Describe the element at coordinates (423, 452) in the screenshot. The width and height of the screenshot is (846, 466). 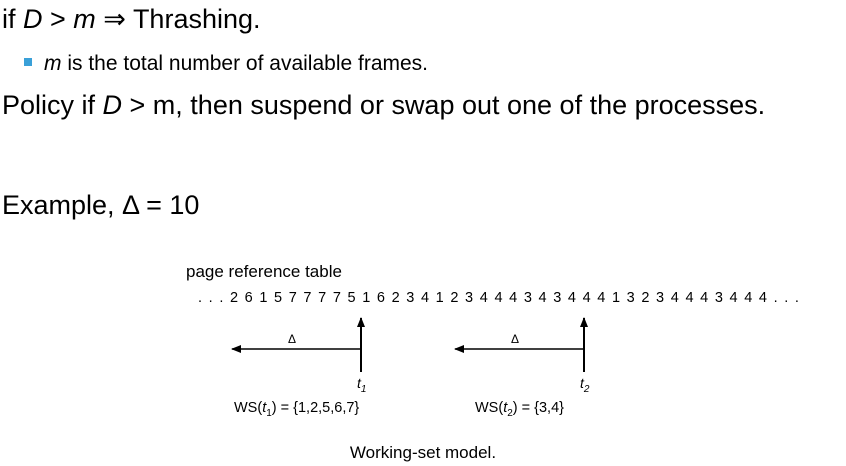
I see `figure-caption: Working-set model.` at that location.